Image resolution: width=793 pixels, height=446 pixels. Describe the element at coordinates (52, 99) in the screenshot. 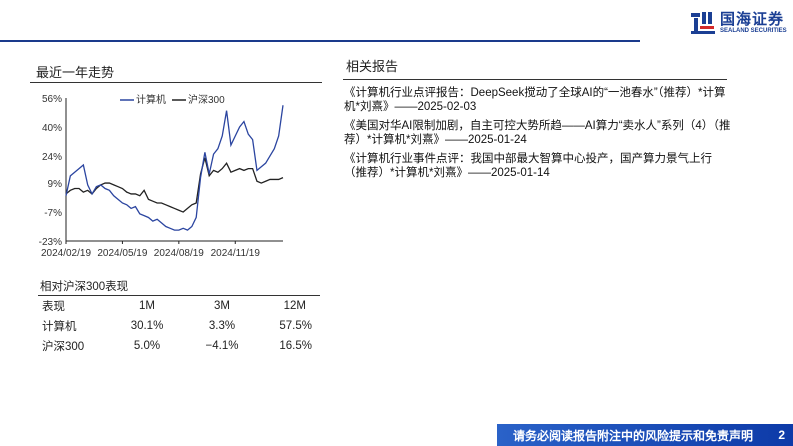

I see `y-tick-label: 56%` at that location.